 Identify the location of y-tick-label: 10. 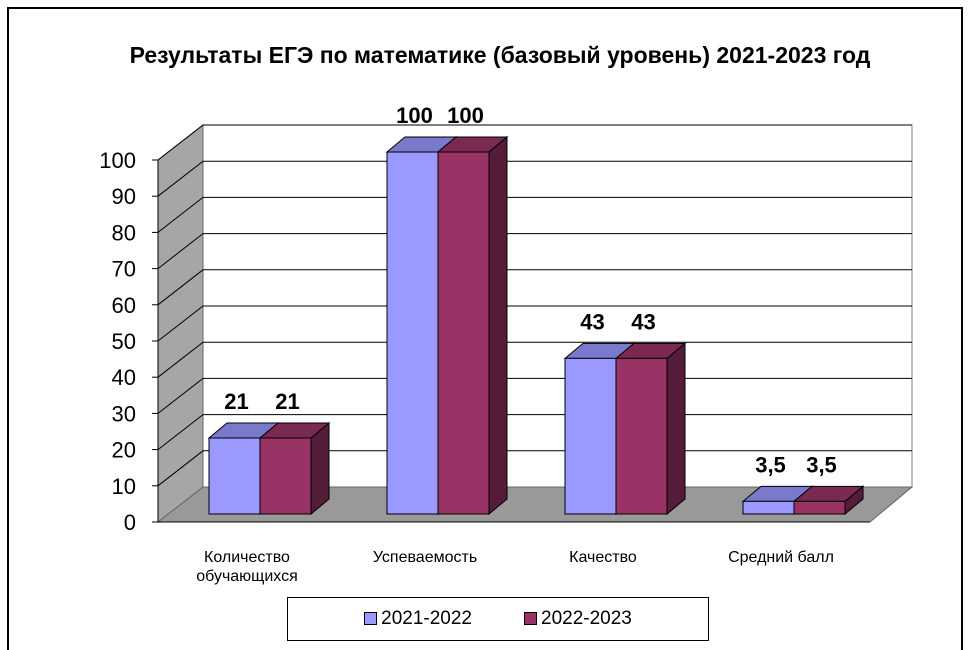
(124, 486).